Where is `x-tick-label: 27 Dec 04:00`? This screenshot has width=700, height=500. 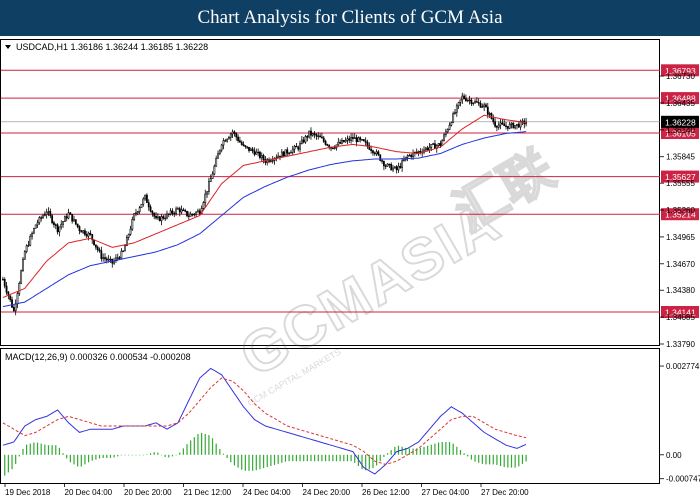
x-tick-label: 27 Dec 04:00 is located at coordinates (446, 492).